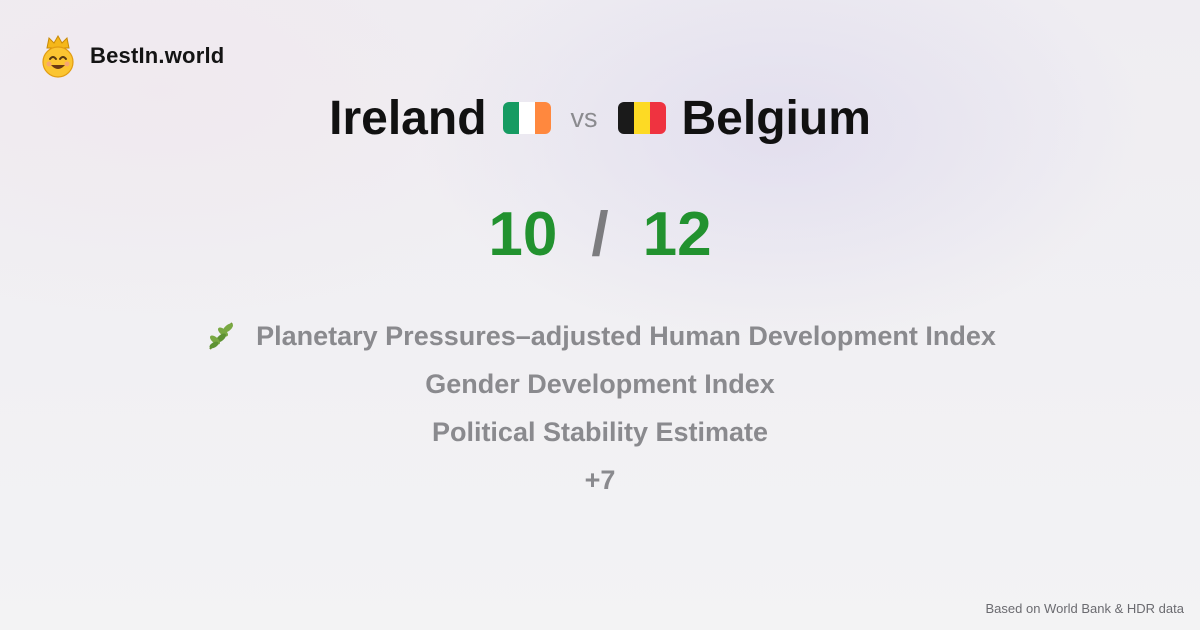 Image resolution: width=1200 pixels, height=630 pixels. What do you see at coordinates (1084, 608) in the screenshot?
I see `data-source-note: Based on World Bank & HDR data` at bounding box center [1084, 608].